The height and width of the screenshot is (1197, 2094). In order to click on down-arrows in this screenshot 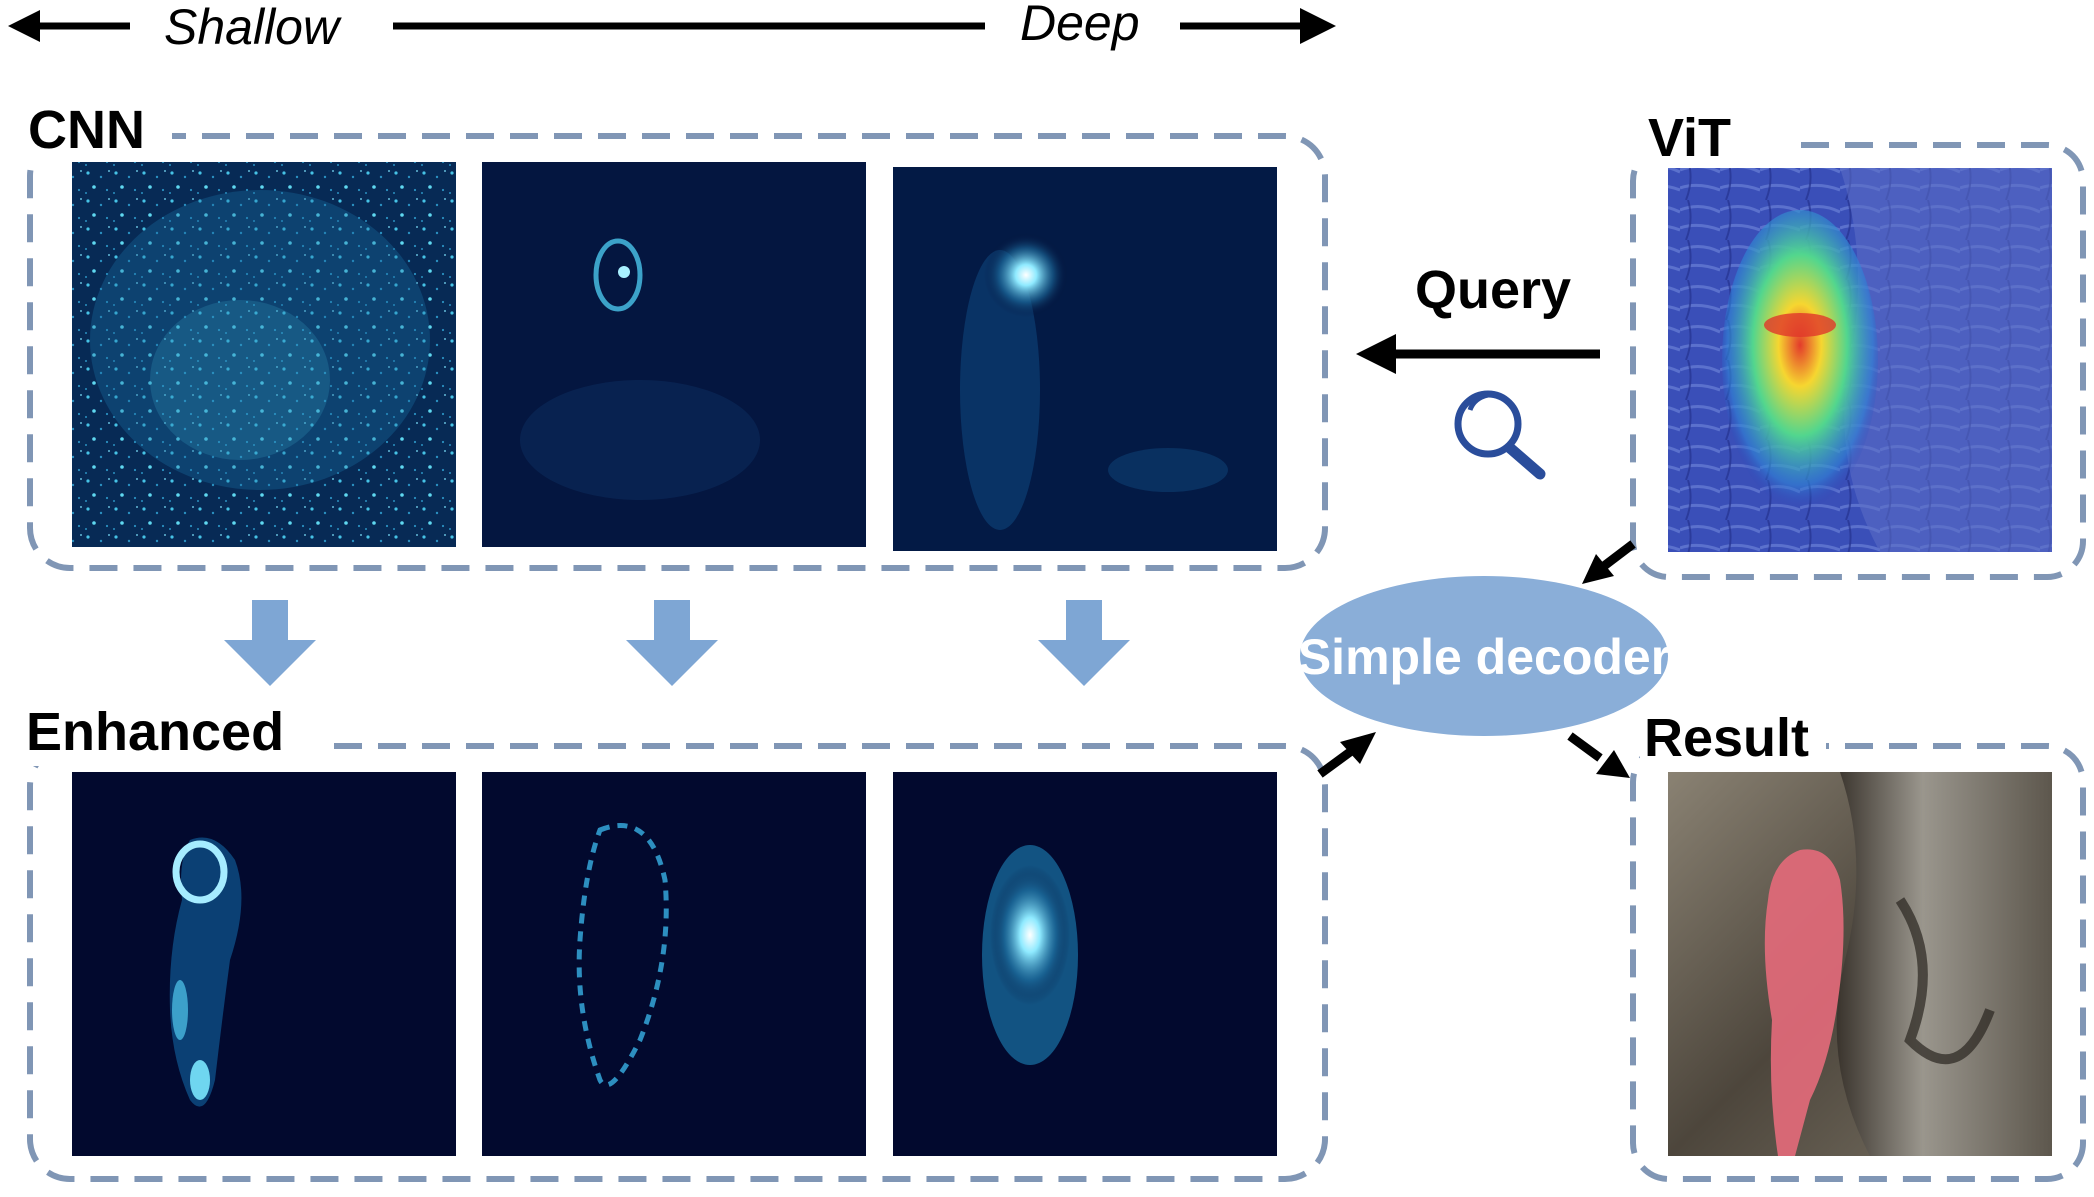, I will do `click(677, 643)`.